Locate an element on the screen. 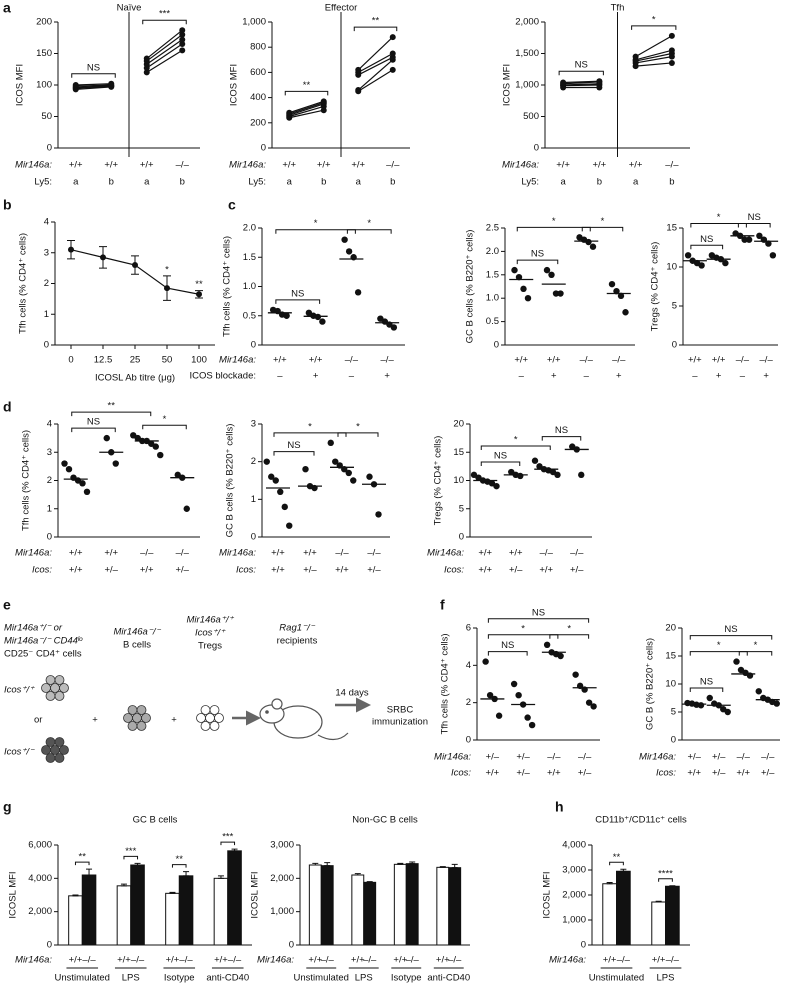 Image resolution: width=788 pixels, height=1000 pixels. diagram-text: or is located at coordinates (38, 720).